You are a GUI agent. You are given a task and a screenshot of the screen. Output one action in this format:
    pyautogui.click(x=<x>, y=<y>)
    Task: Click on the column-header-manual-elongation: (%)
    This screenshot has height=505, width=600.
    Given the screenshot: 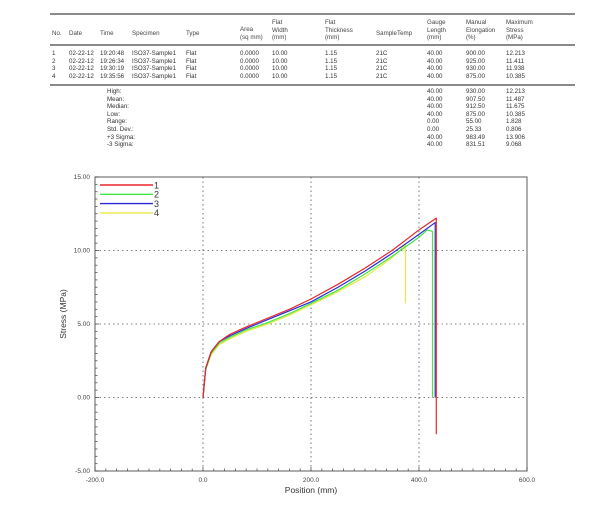 What is the action you would take?
    pyautogui.click(x=471, y=38)
    